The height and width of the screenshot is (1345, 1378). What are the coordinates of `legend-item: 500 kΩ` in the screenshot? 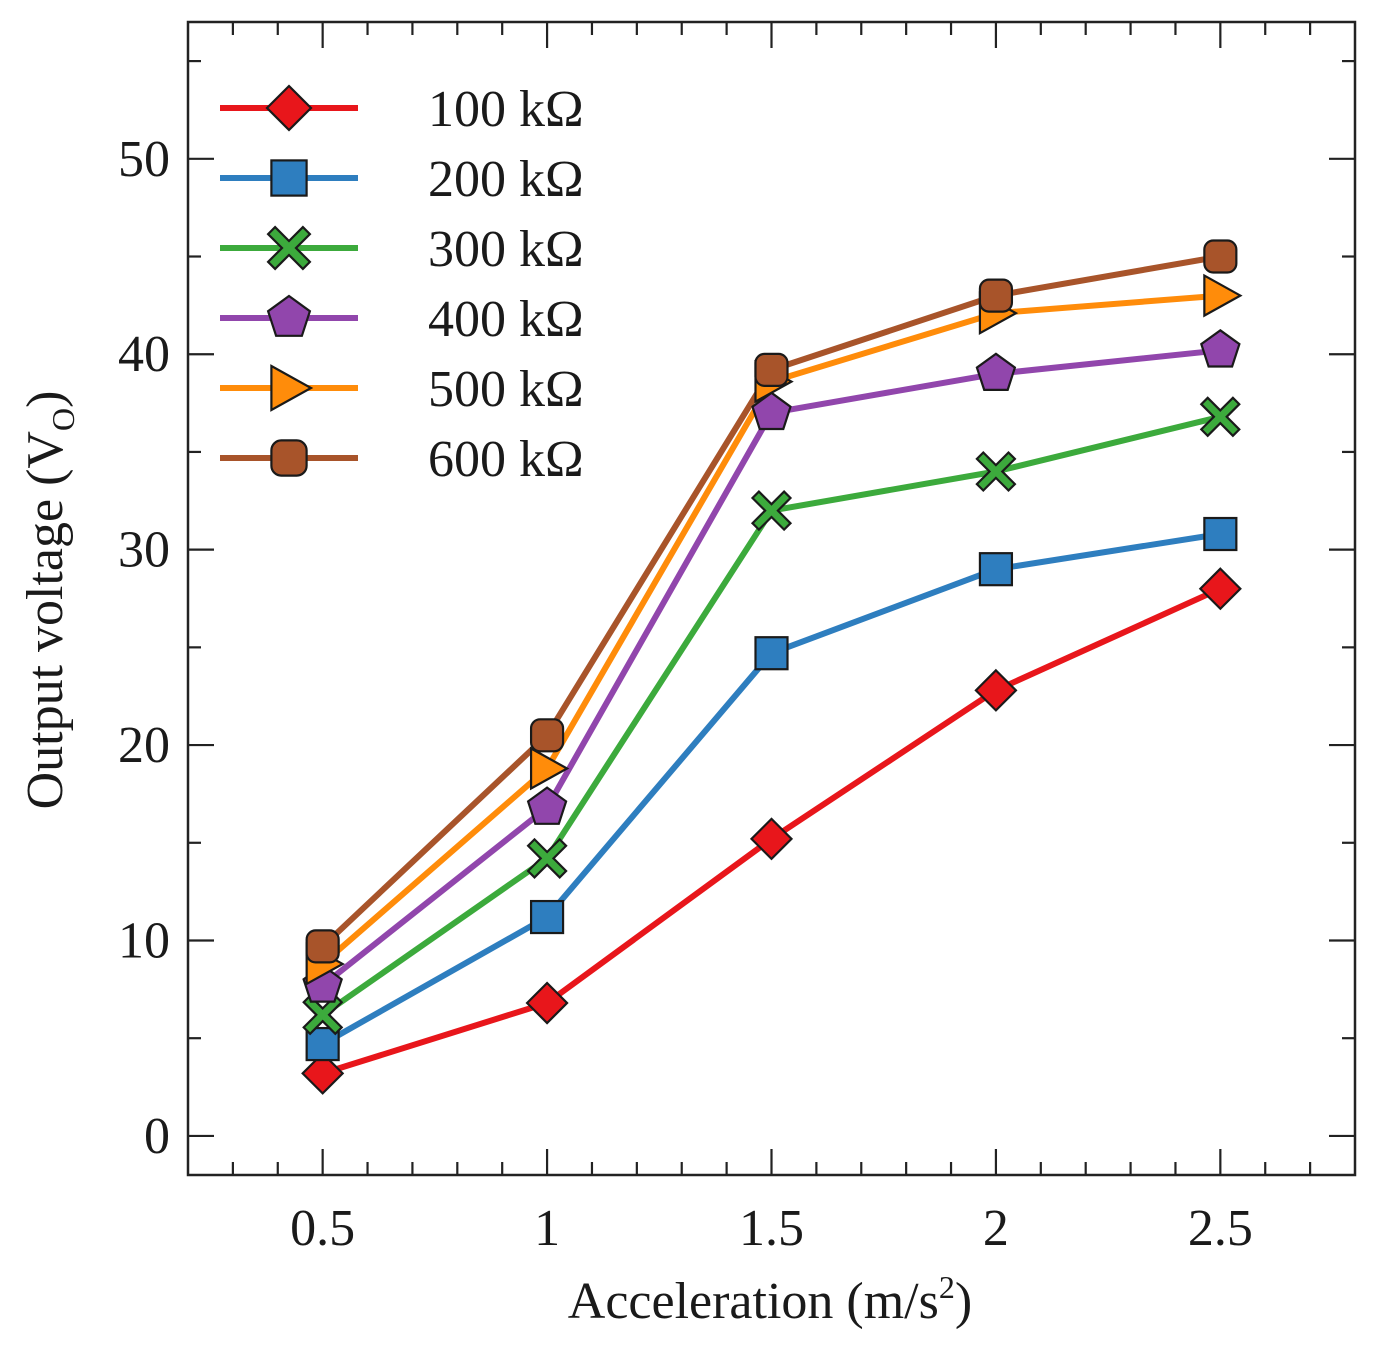 It's located at (402, 389).